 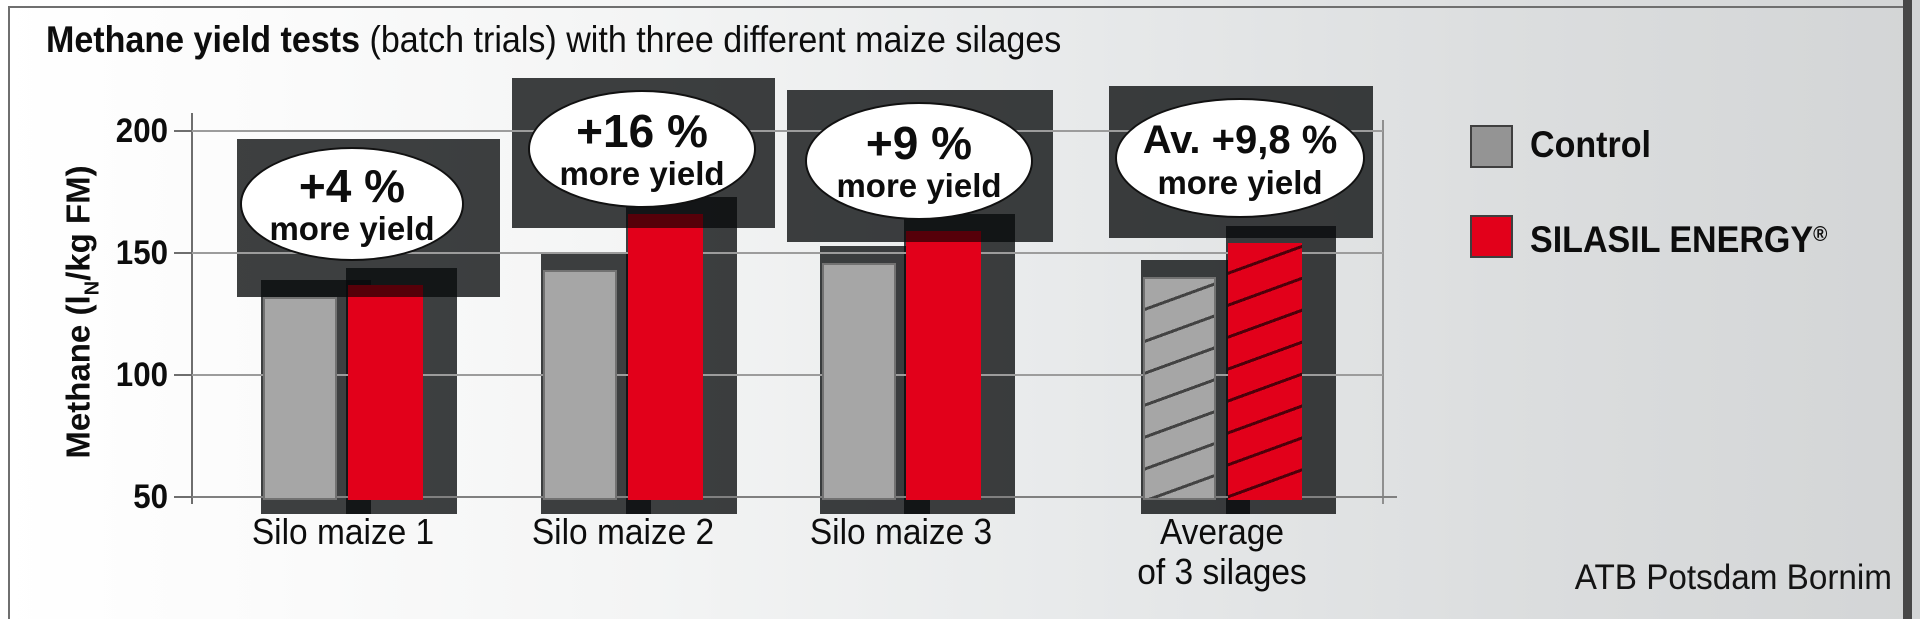 What do you see at coordinates (300, 398) in the screenshot?
I see `bar-control-silo1` at bounding box center [300, 398].